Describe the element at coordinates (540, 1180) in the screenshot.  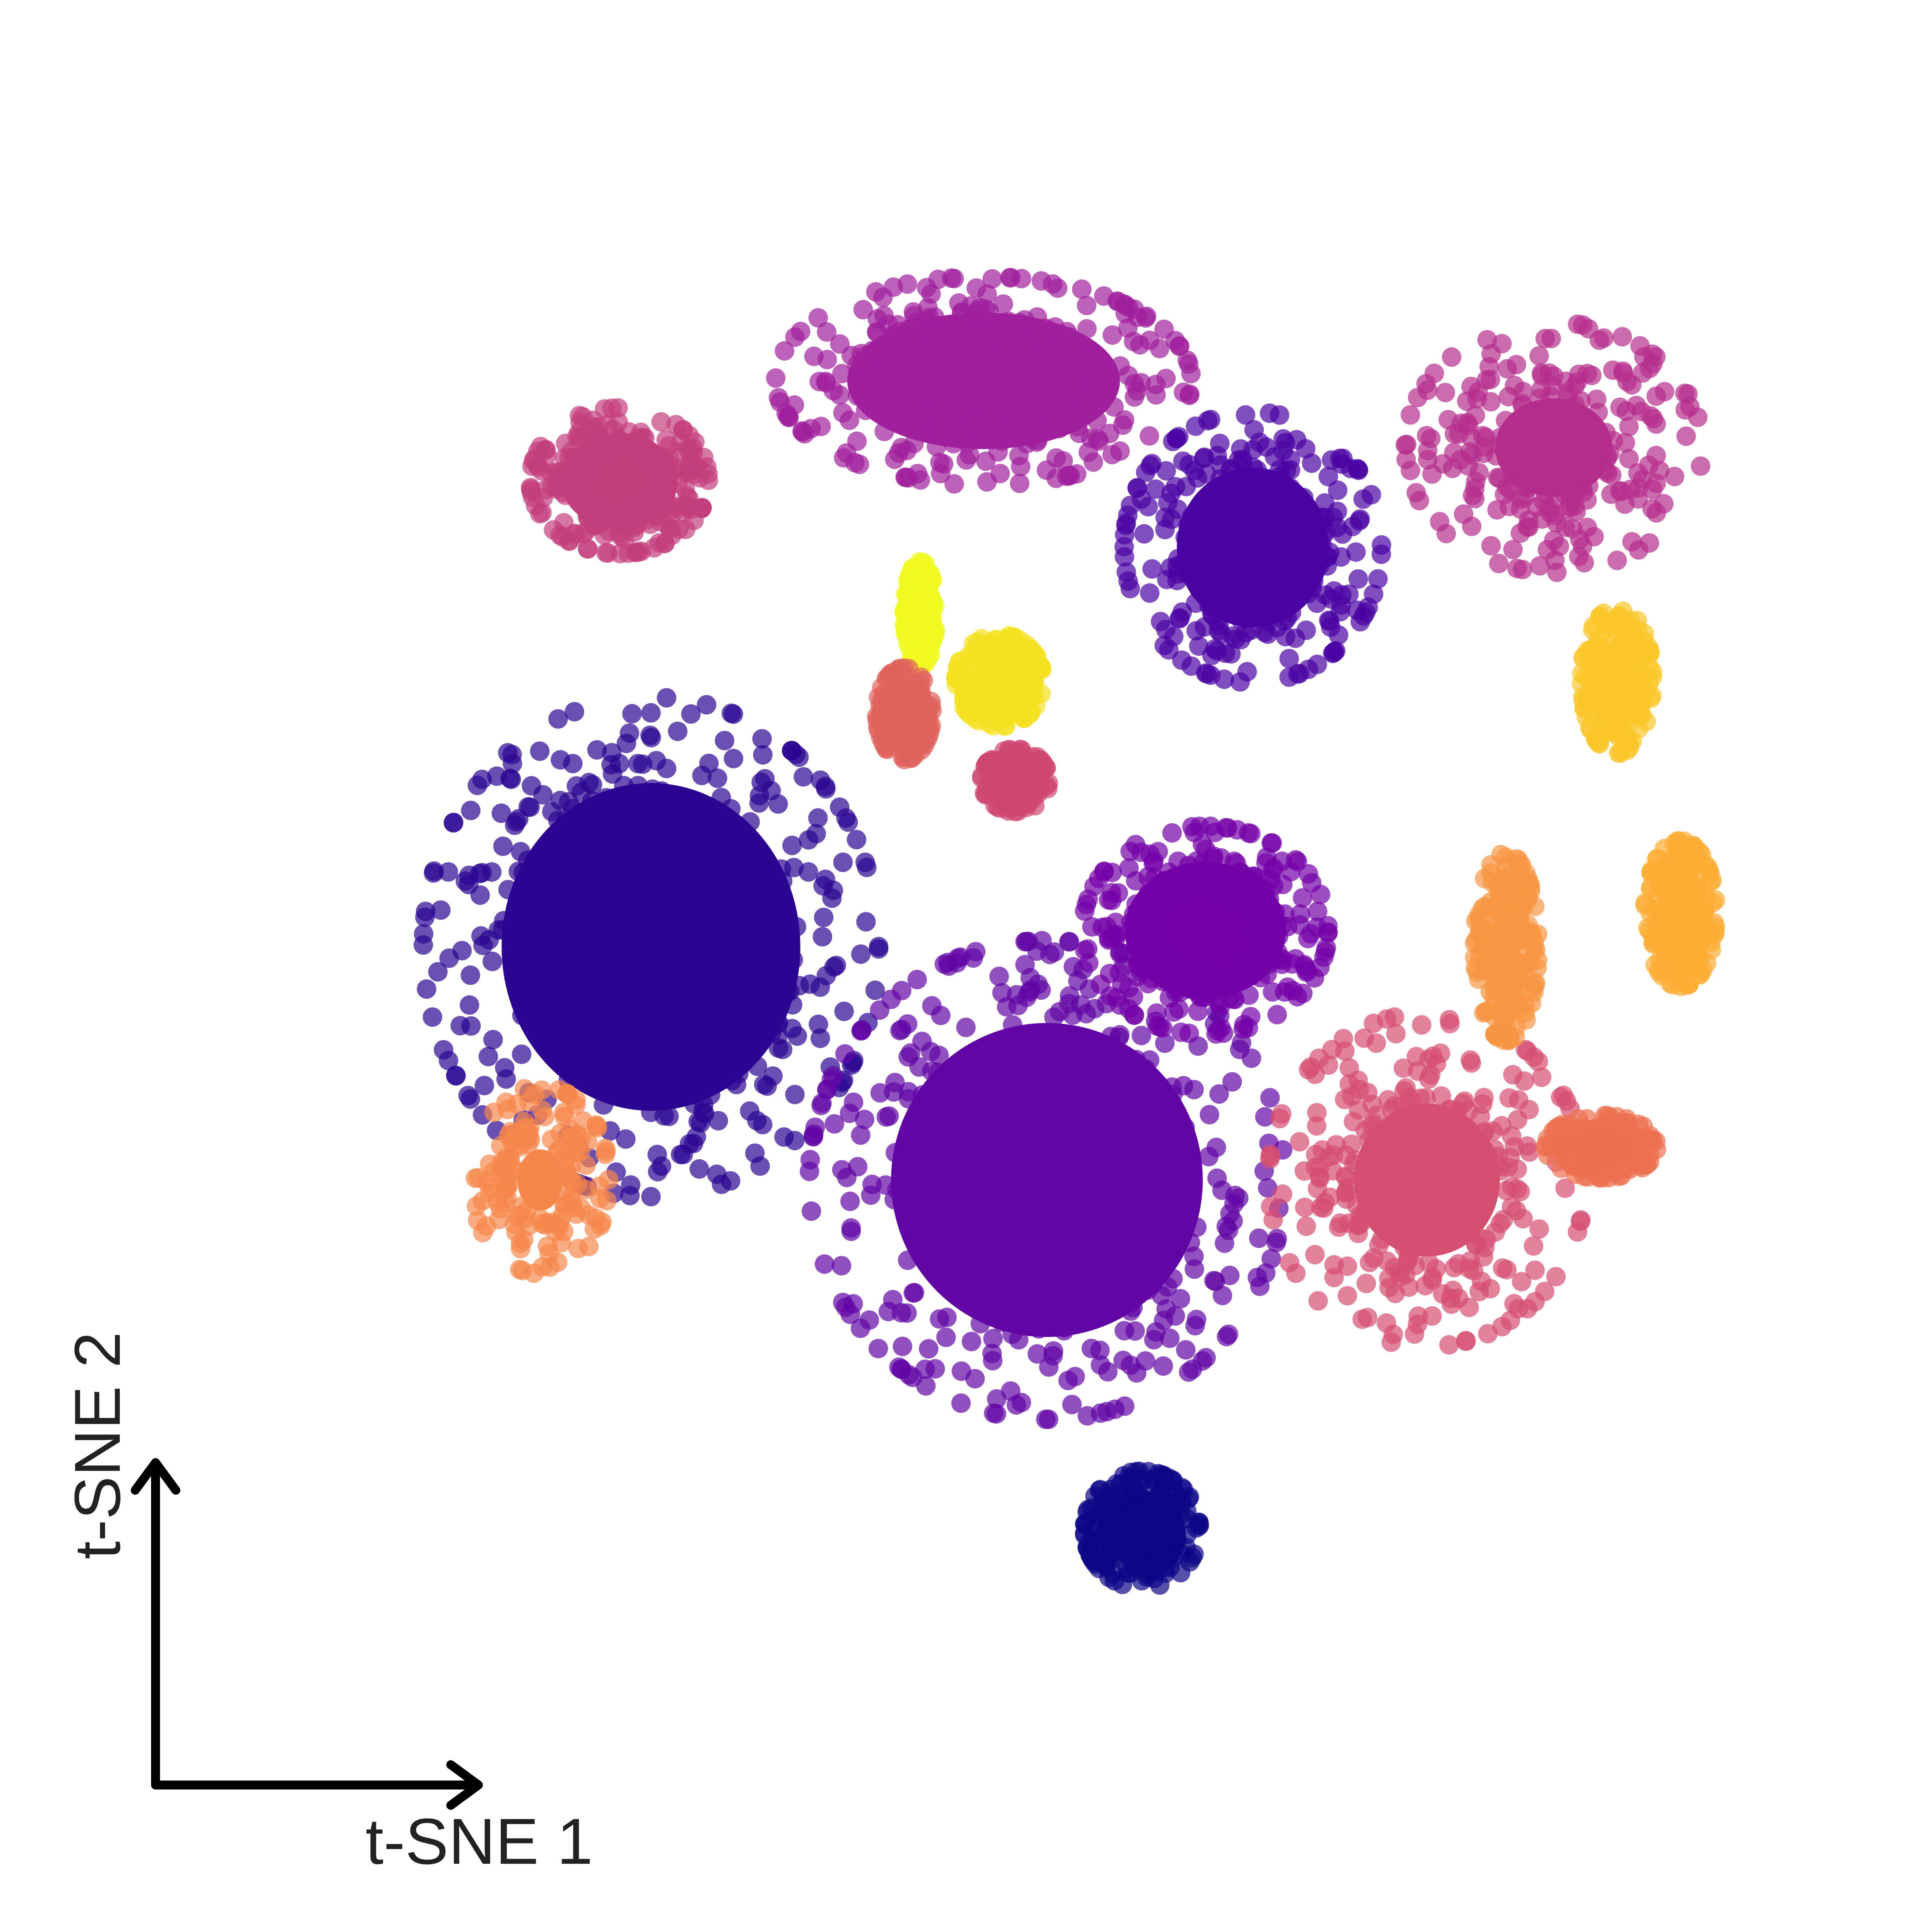
I see `cluster-18-core` at that location.